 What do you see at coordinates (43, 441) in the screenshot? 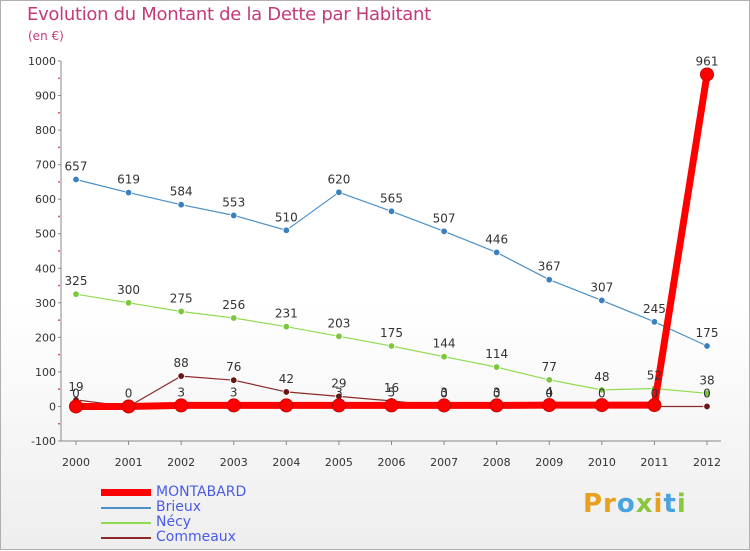
I see `y-tick-label: -100` at bounding box center [43, 441].